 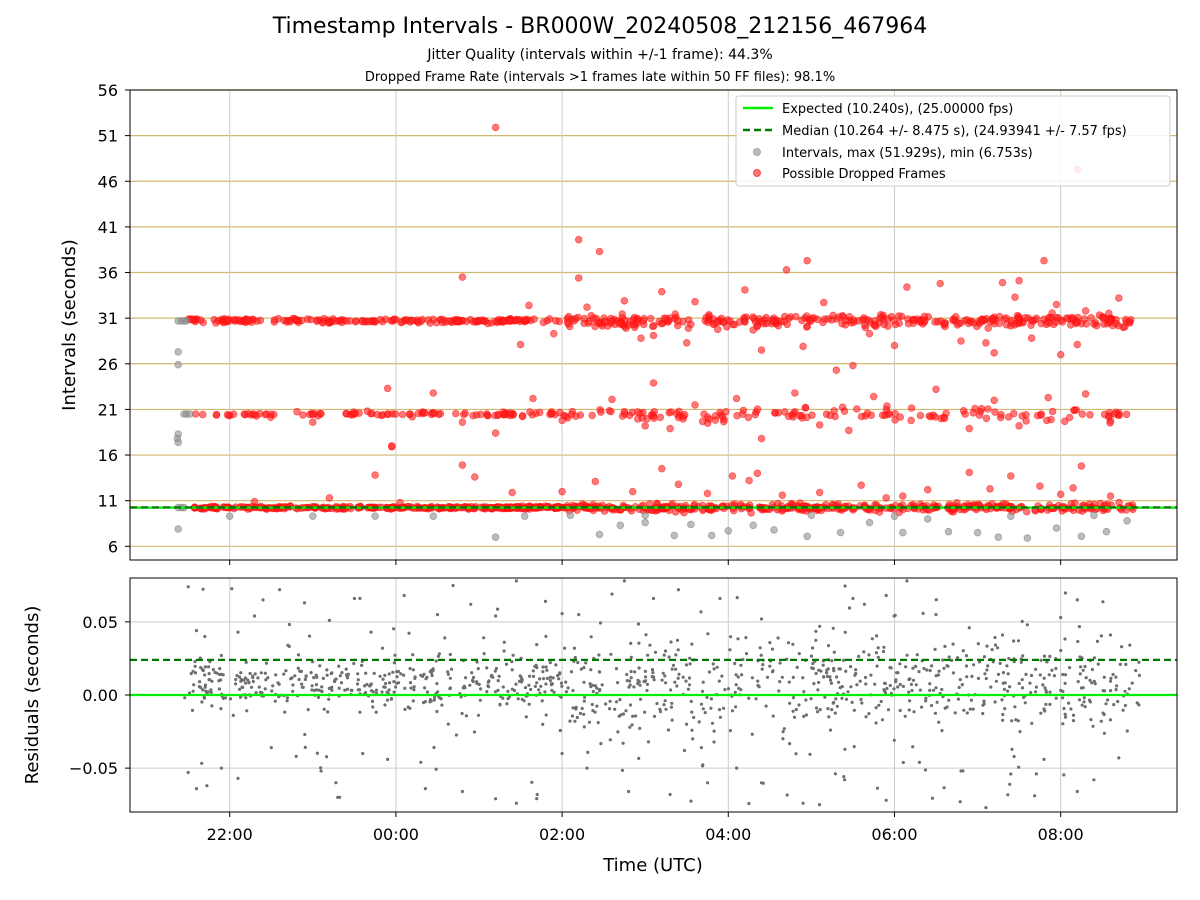 I want to click on intervals-y-tick-label: 51, so click(x=108, y=136).